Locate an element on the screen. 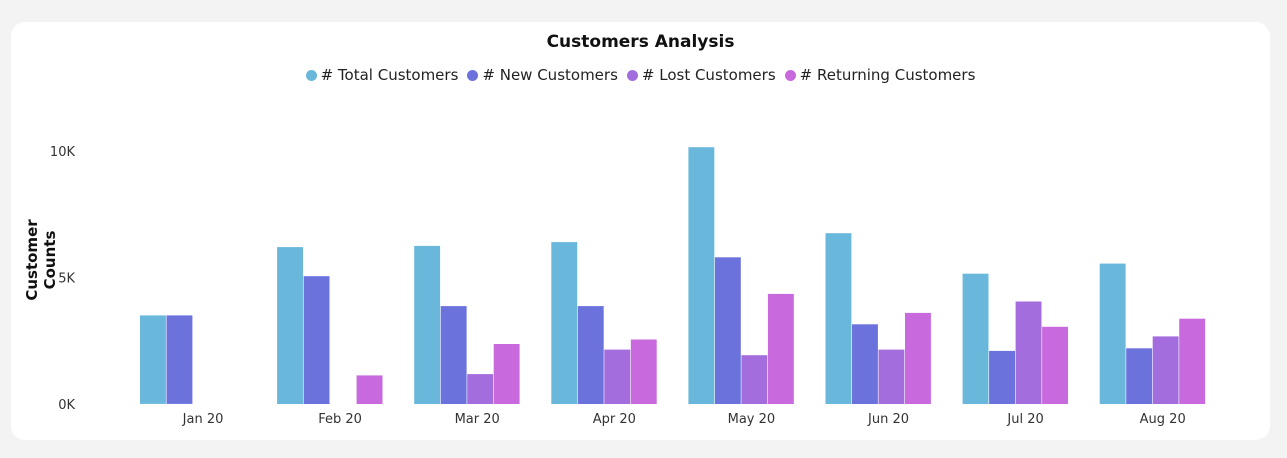 The height and width of the screenshot is (458, 1287). x-tick-label: Jan 20 is located at coordinates (203, 419).